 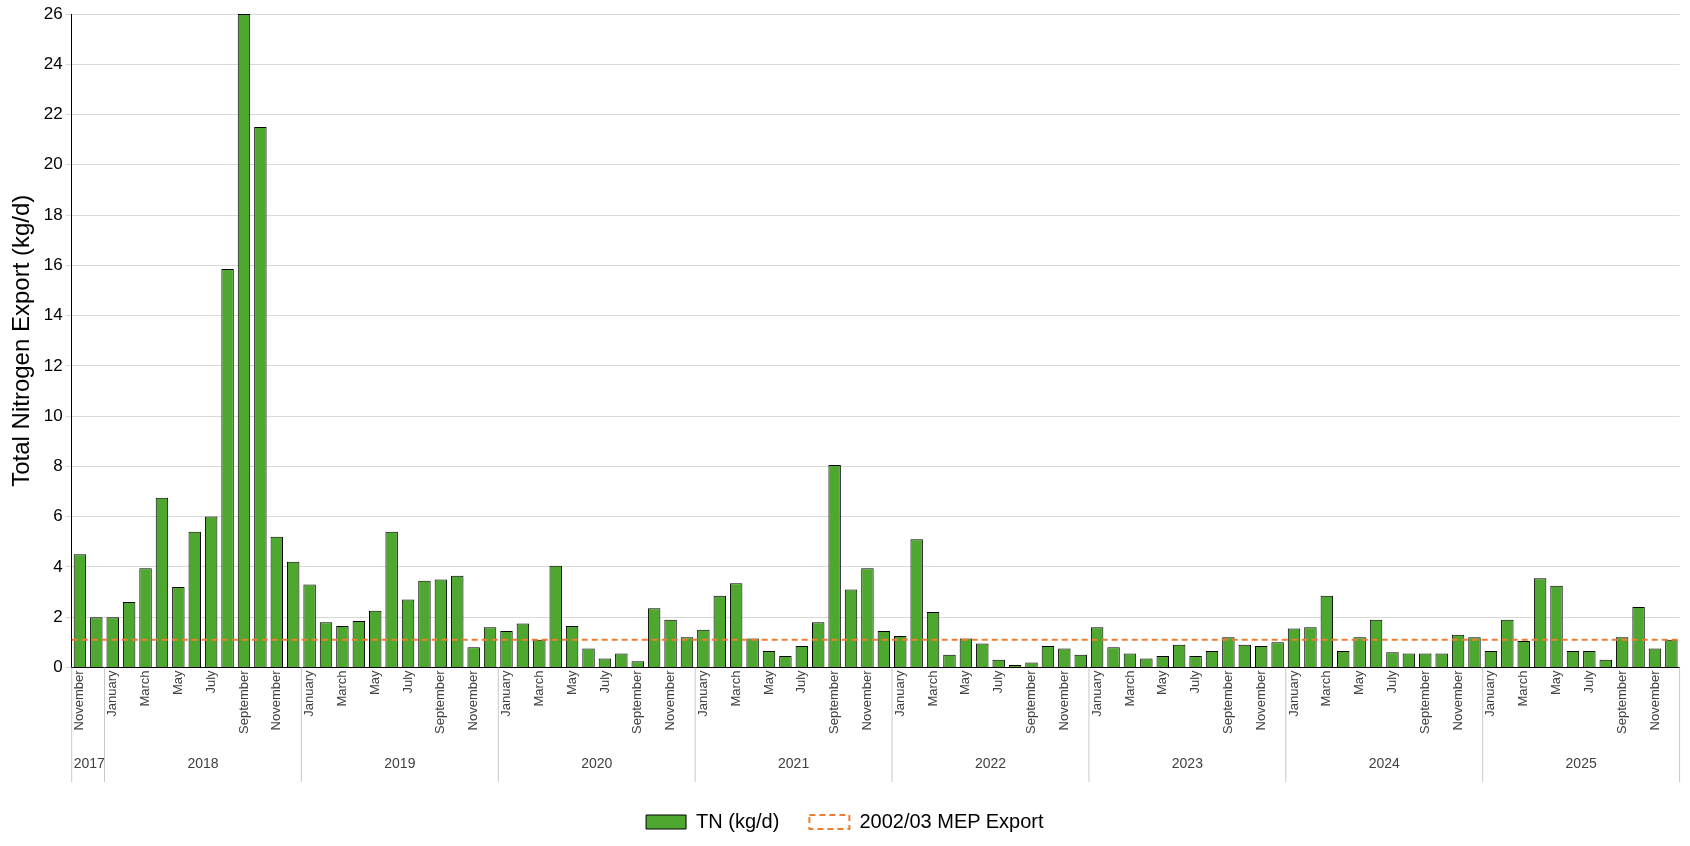 I want to click on text: 2019, so click(x=400, y=763).